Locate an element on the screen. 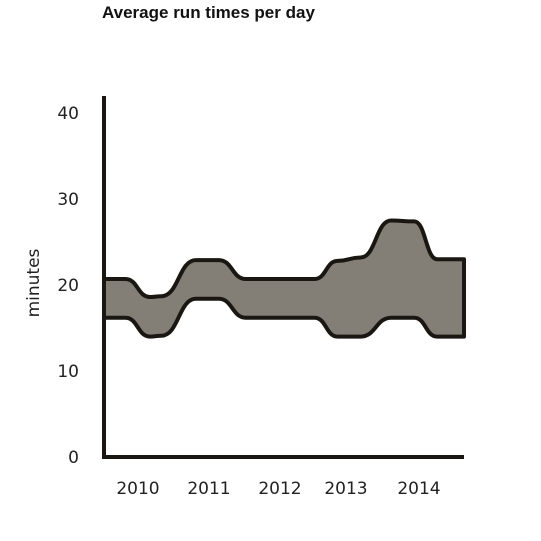 Image resolution: width=541 pixels, height=541 pixels. x-tick-label: 2012 is located at coordinates (279, 489).